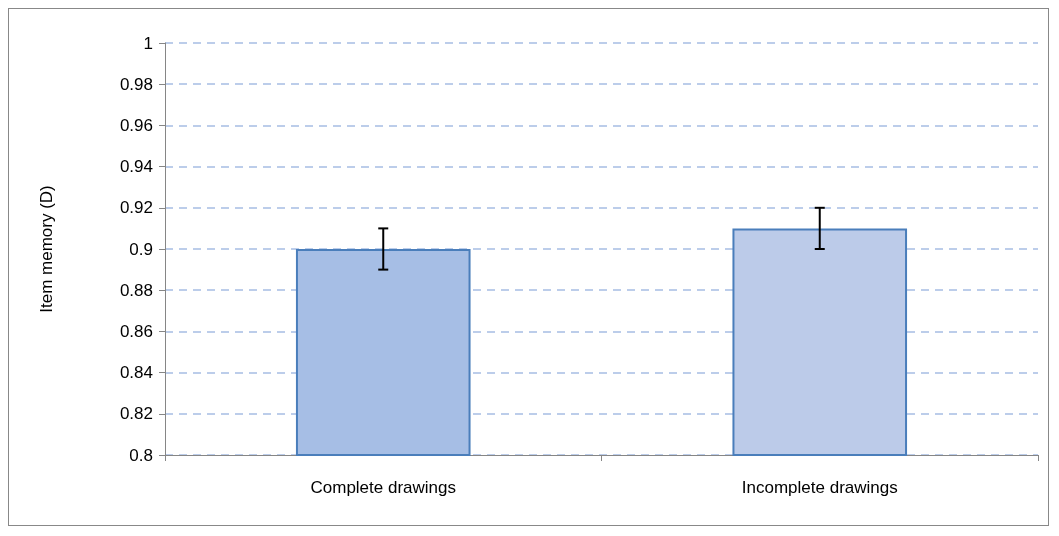 This screenshot has width=1059, height=536. What do you see at coordinates (46, 249) in the screenshot?
I see `y-axis-title: Item memory (D)` at bounding box center [46, 249].